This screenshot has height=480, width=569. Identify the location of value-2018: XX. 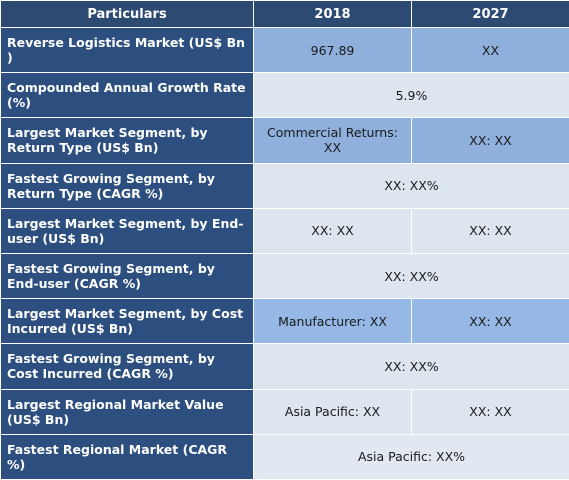
(332, 230).